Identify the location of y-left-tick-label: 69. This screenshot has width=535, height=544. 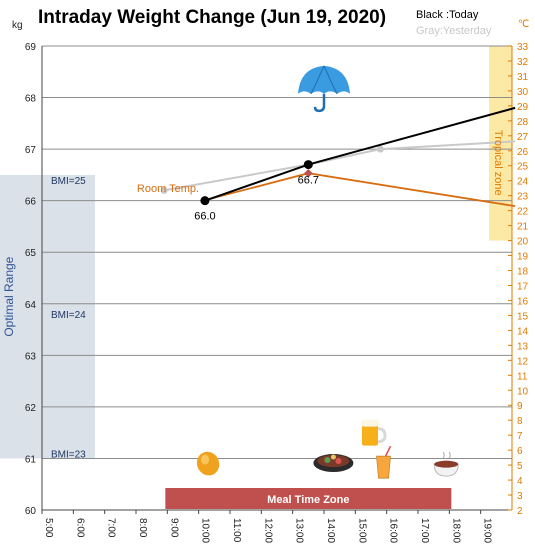
(31, 47).